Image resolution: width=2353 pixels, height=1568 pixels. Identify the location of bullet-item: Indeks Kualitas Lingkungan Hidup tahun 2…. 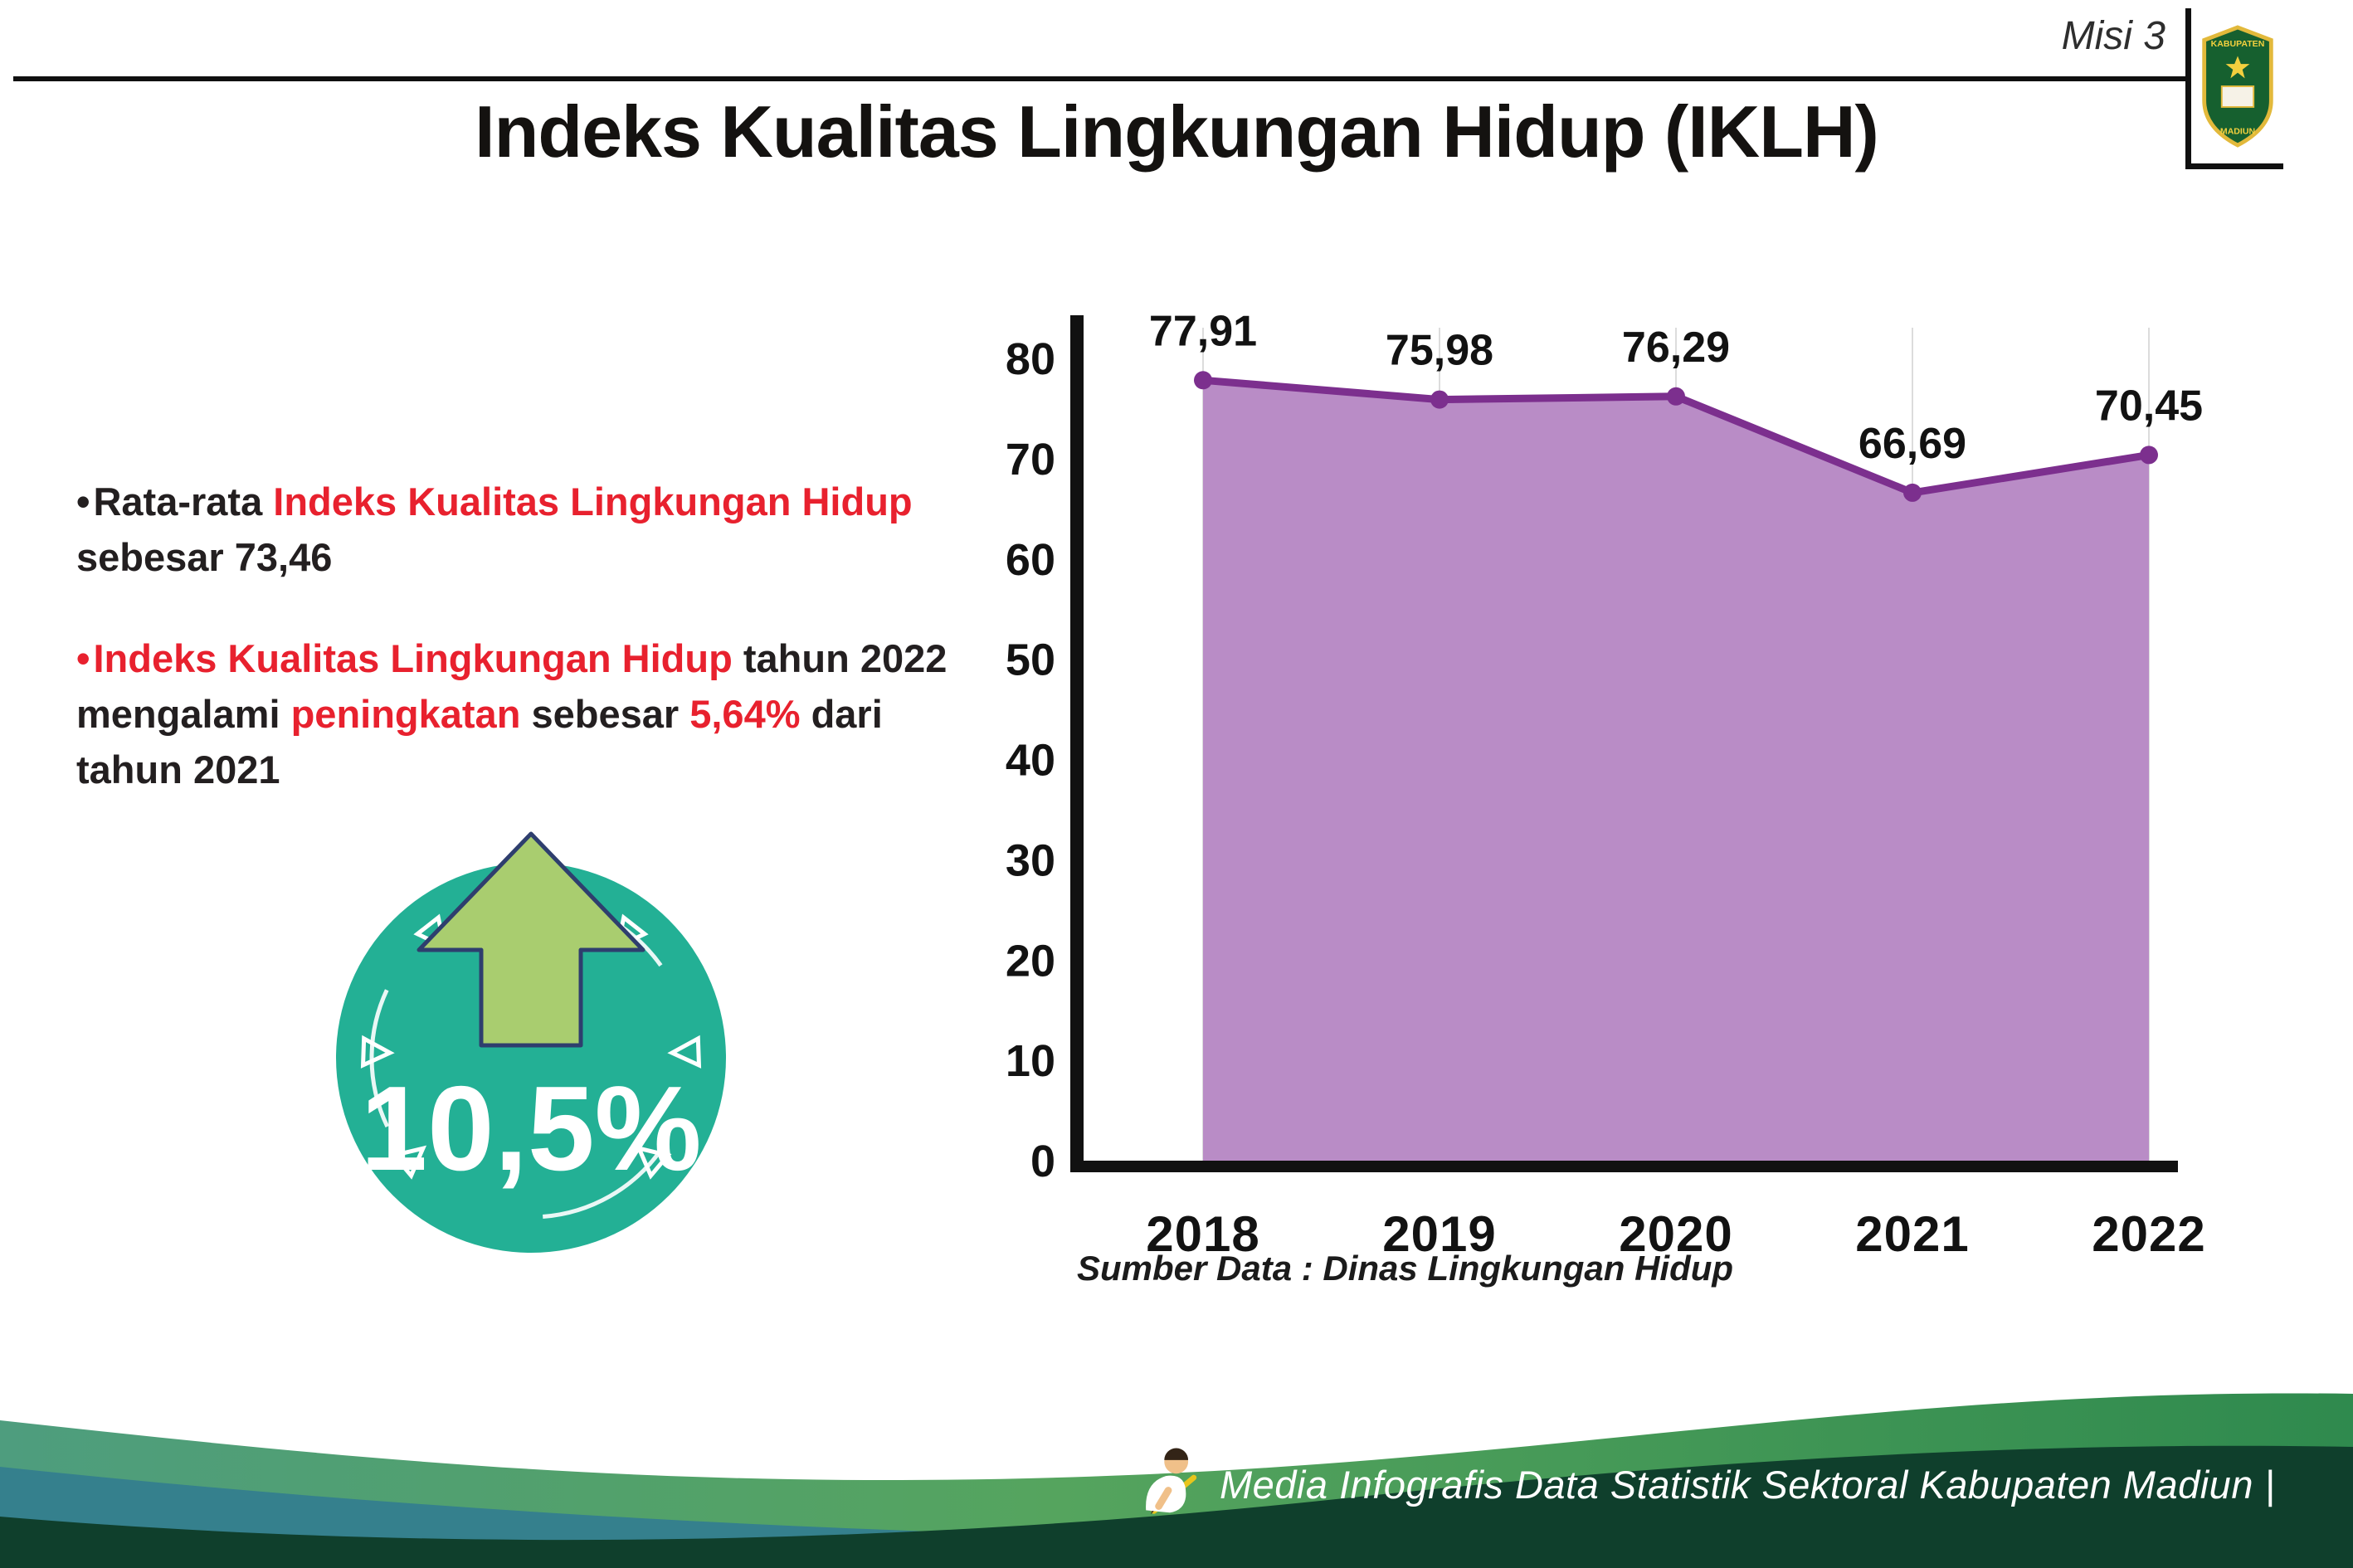
(528, 714).